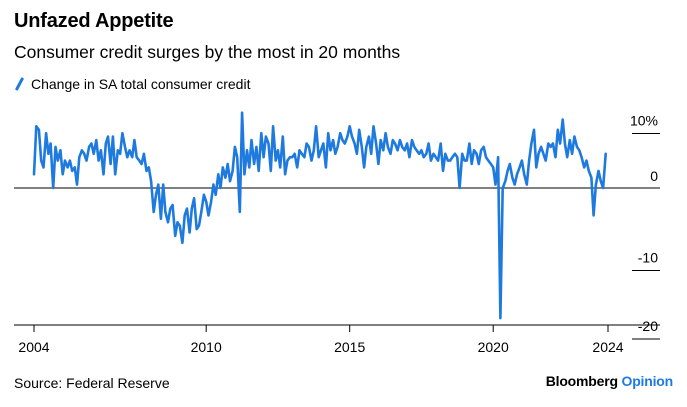 The height and width of the screenshot is (407, 687). I want to click on brand-logo: Bloomberg Opinion, so click(609, 381).